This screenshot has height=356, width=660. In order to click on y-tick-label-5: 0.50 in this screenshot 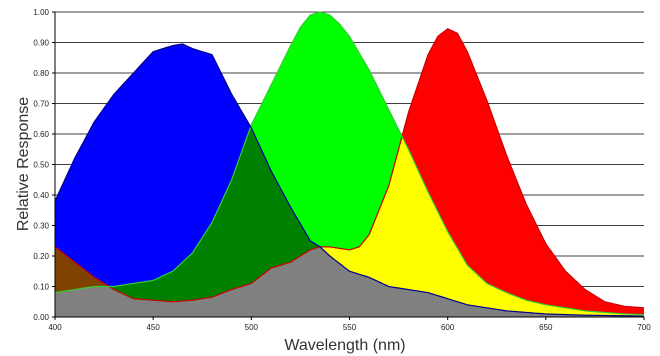, I will do `click(41, 165)`.